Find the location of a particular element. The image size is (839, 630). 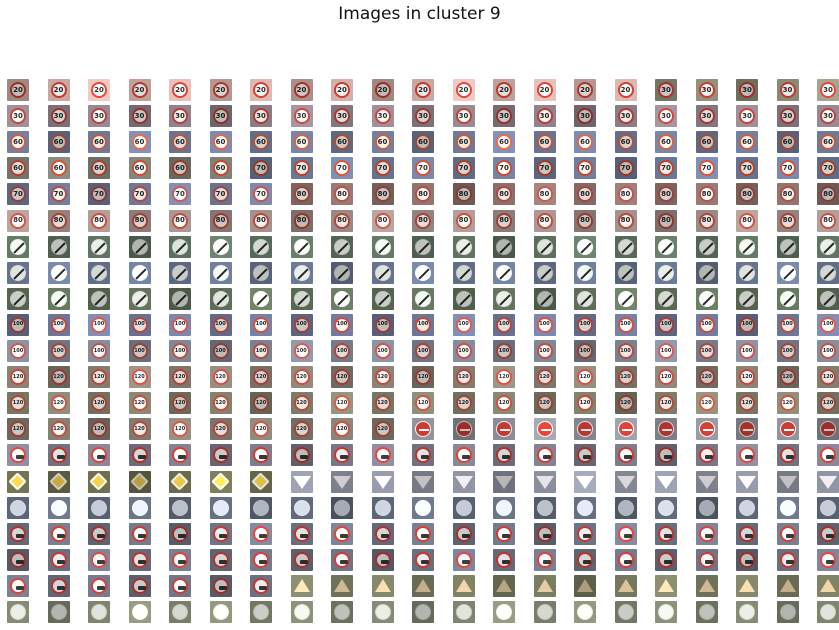

traffic-sign-icon: 70 is located at coordinates (544, 168).